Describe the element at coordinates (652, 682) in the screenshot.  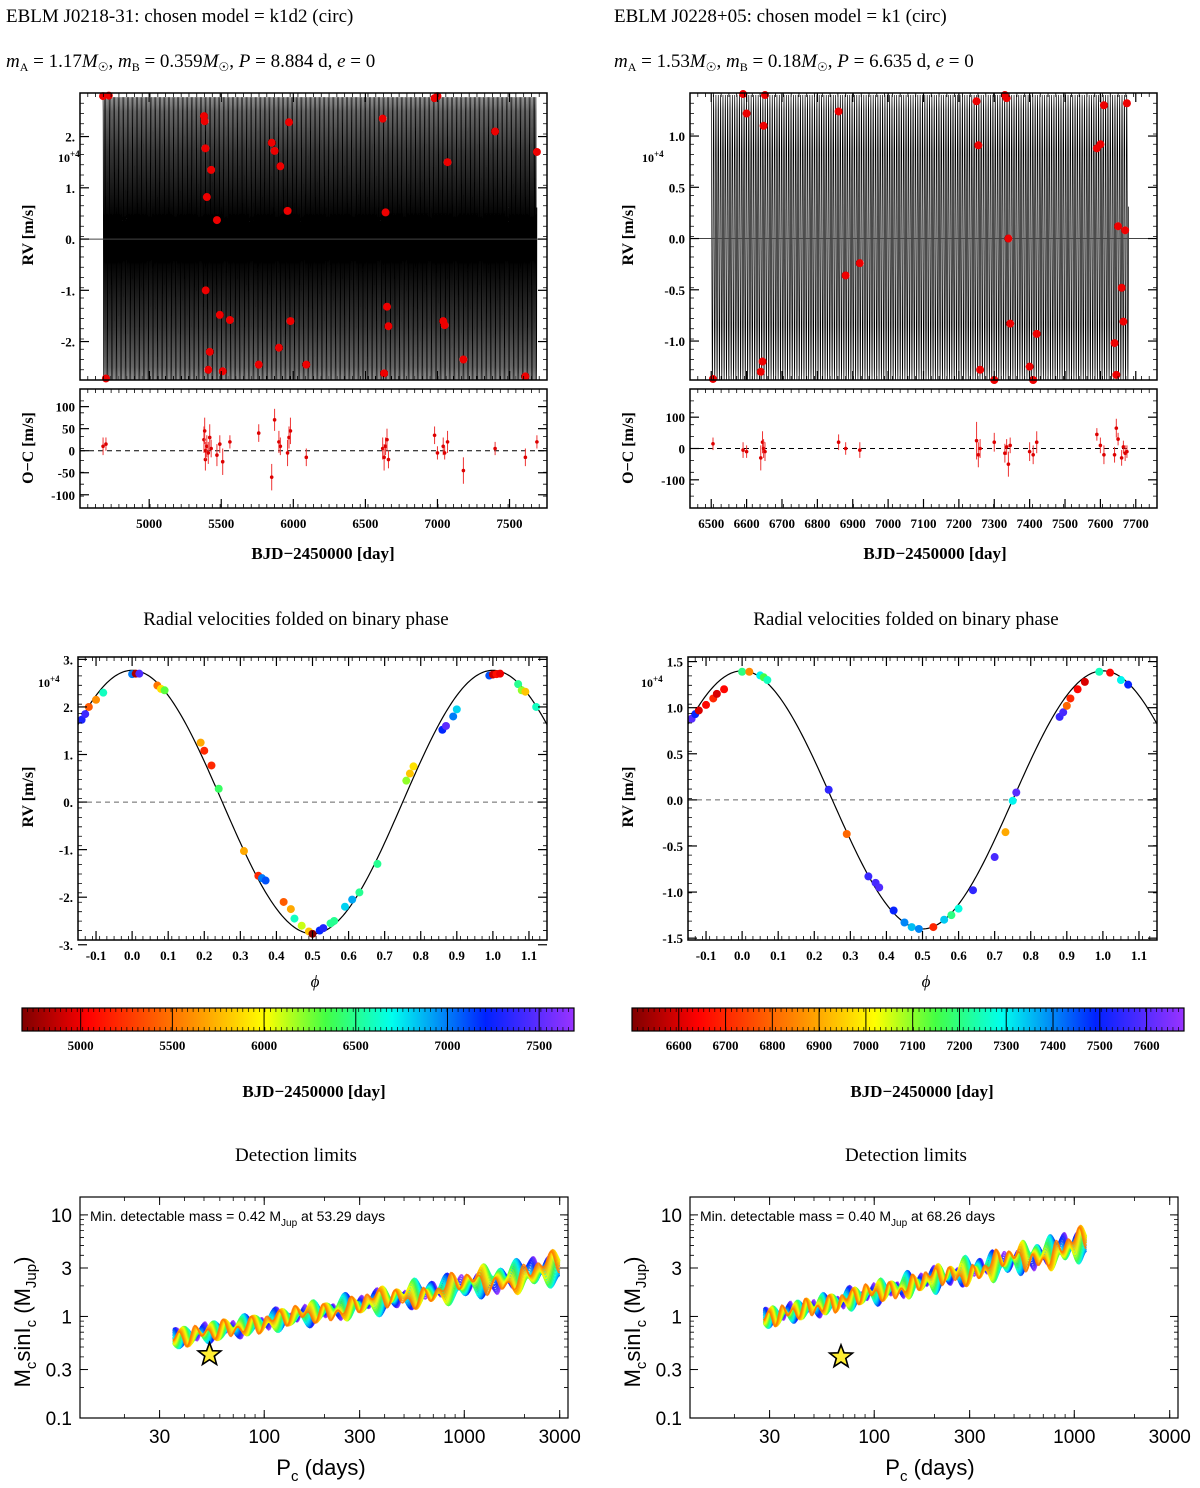
I see `right-phase-exponent: 10+4` at that location.